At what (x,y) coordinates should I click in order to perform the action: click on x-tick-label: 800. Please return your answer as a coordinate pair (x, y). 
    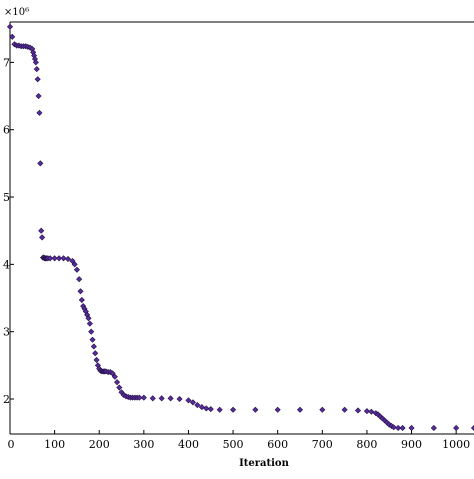
    Looking at the image, I should click on (366, 444).